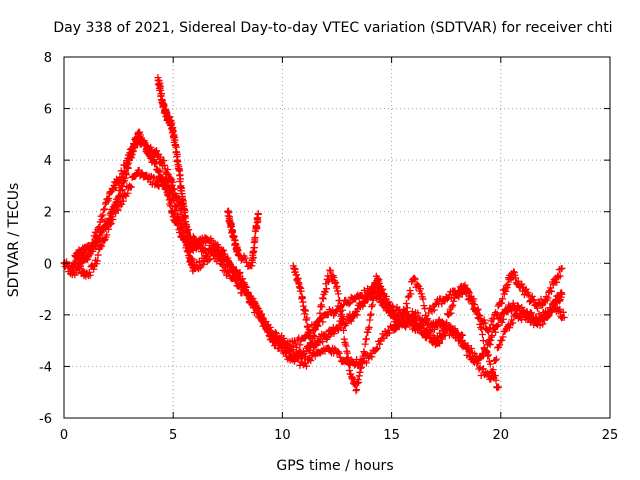 The width and height of the screenshot is (640, 480). What do you see at coordinates (14, 240) in the screenshot?
I see `y-axis-label: SDTVAR / TECUs` at bounding box center [14, 240].